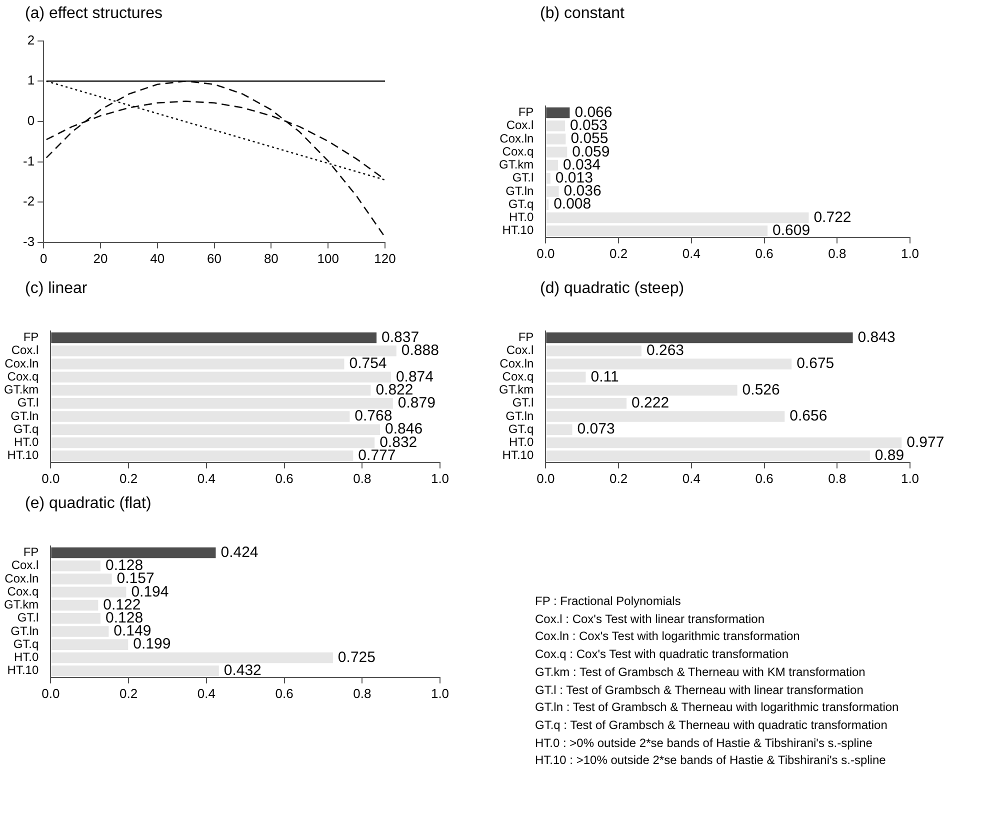  Describe the element at coordinates (28, 160) in the screenshot. I see `y-tick-label: -1` at that location.